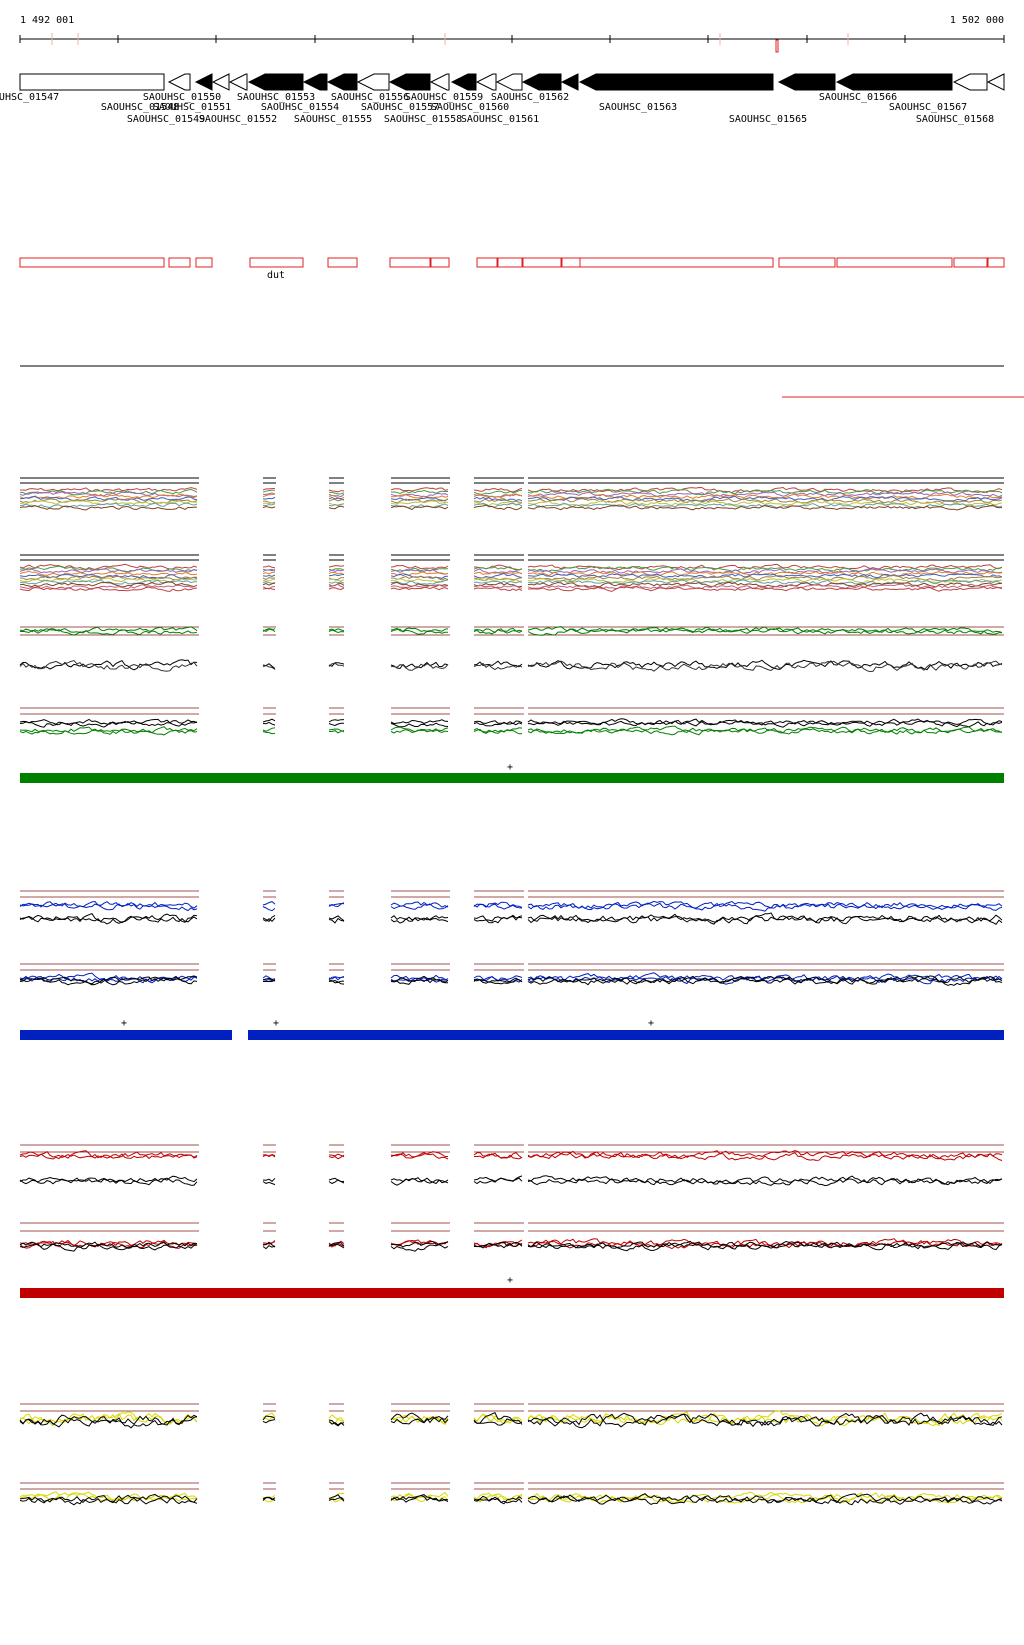  Describe the element at coordinates (512, 43) in the screenshot. I see `ruler-ticks` at that location.